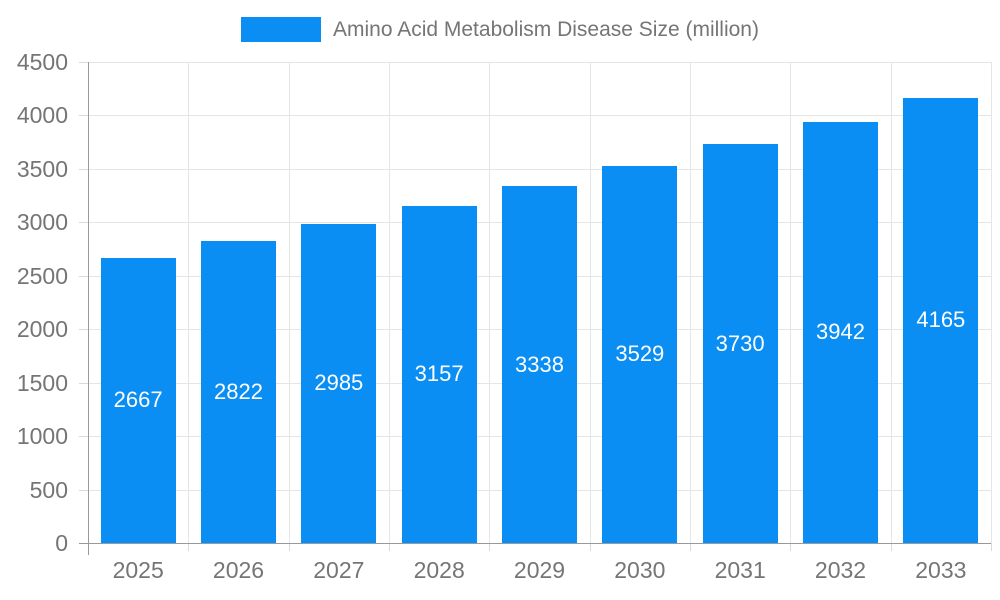 Image resolution: width=1000 pixels, height=600 pixels. What do you see at coordinates (138, 570) in the screenshot?
I see `x-tick-label: 2025` at bounding box center [138, 570].